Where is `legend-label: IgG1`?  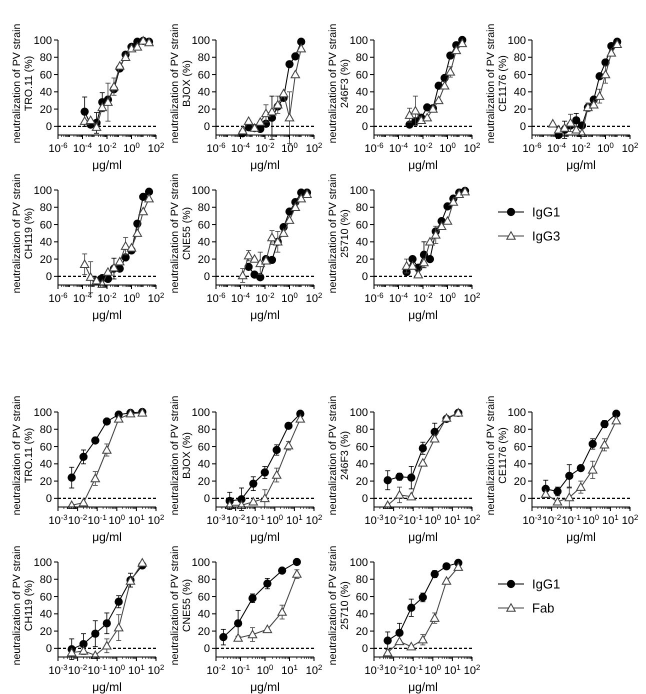
legend-label: IgG1 is located at coordinates (546, 584).